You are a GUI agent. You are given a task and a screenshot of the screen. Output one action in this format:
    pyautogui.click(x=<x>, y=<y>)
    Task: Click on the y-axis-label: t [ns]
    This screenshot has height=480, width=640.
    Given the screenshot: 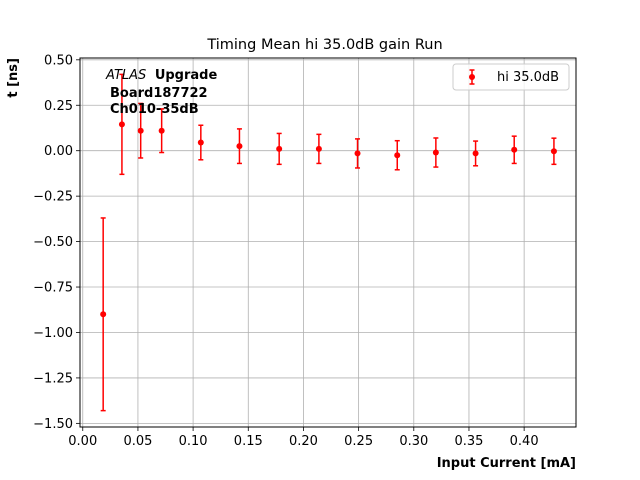 What is the action you would take?
    pyautogui.click(x=13, y=78)
    